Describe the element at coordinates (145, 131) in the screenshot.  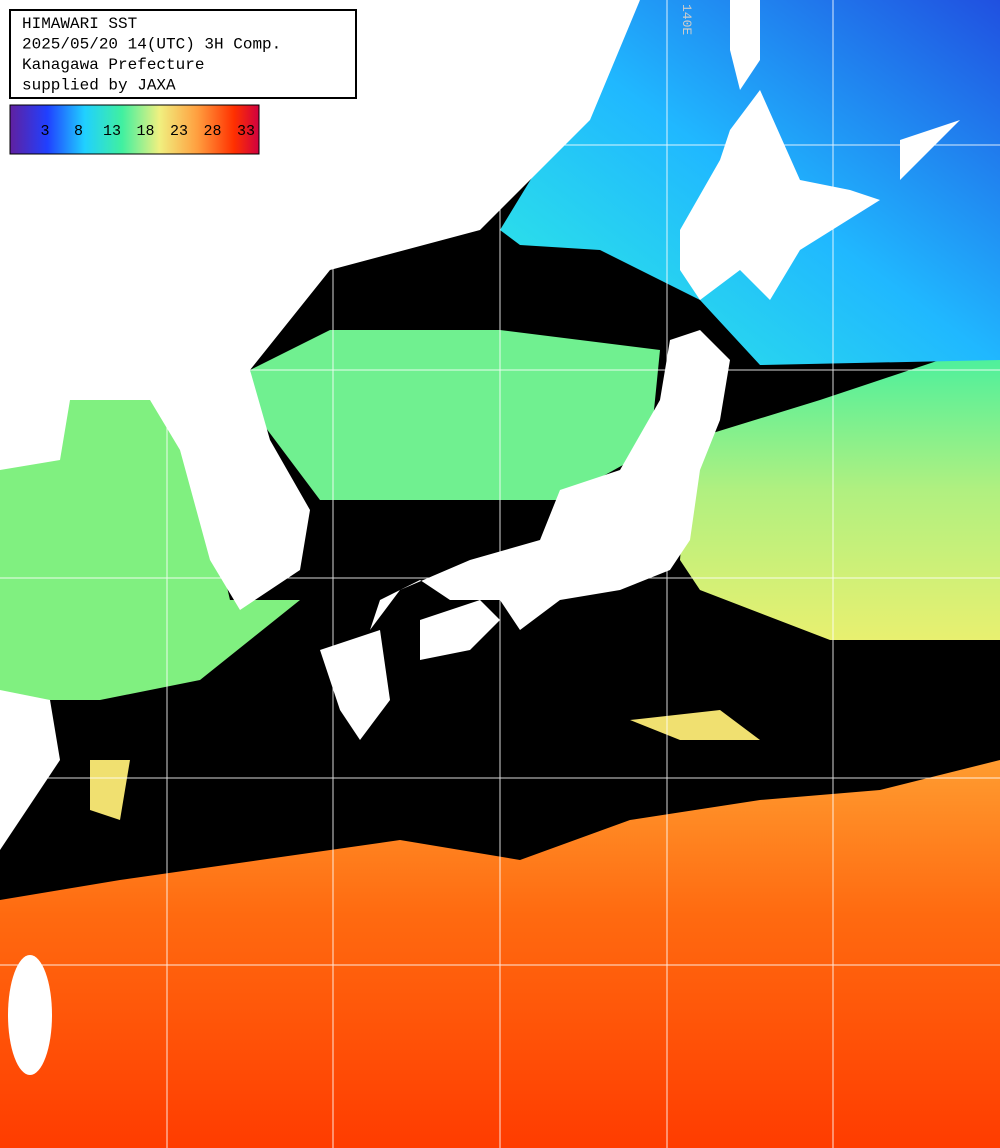
I see `colorbar-tick-label: 18` at that location.